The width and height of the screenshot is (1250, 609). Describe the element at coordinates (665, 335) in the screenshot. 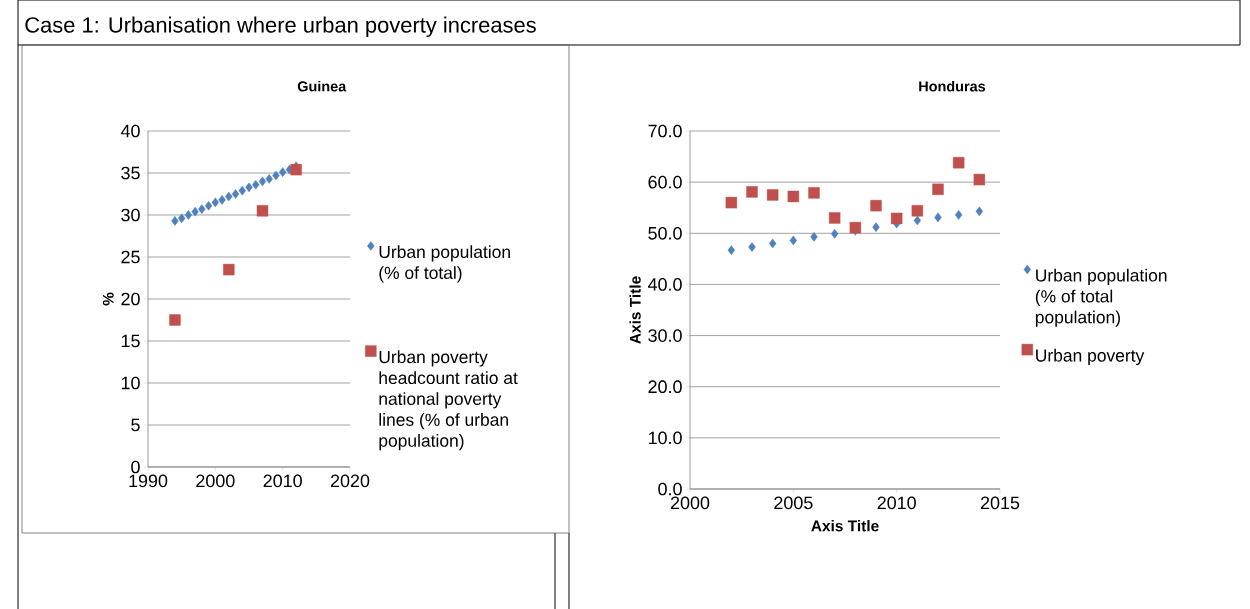

I see `y-tick-label: 30.0` at that location.